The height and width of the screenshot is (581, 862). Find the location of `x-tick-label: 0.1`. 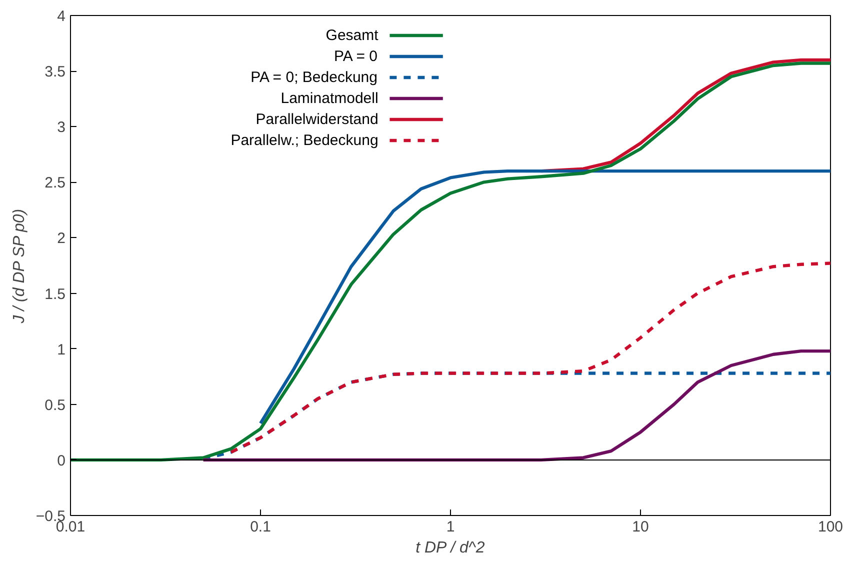

x-tick-label: 0.1 is located at coordinates (260, 527).